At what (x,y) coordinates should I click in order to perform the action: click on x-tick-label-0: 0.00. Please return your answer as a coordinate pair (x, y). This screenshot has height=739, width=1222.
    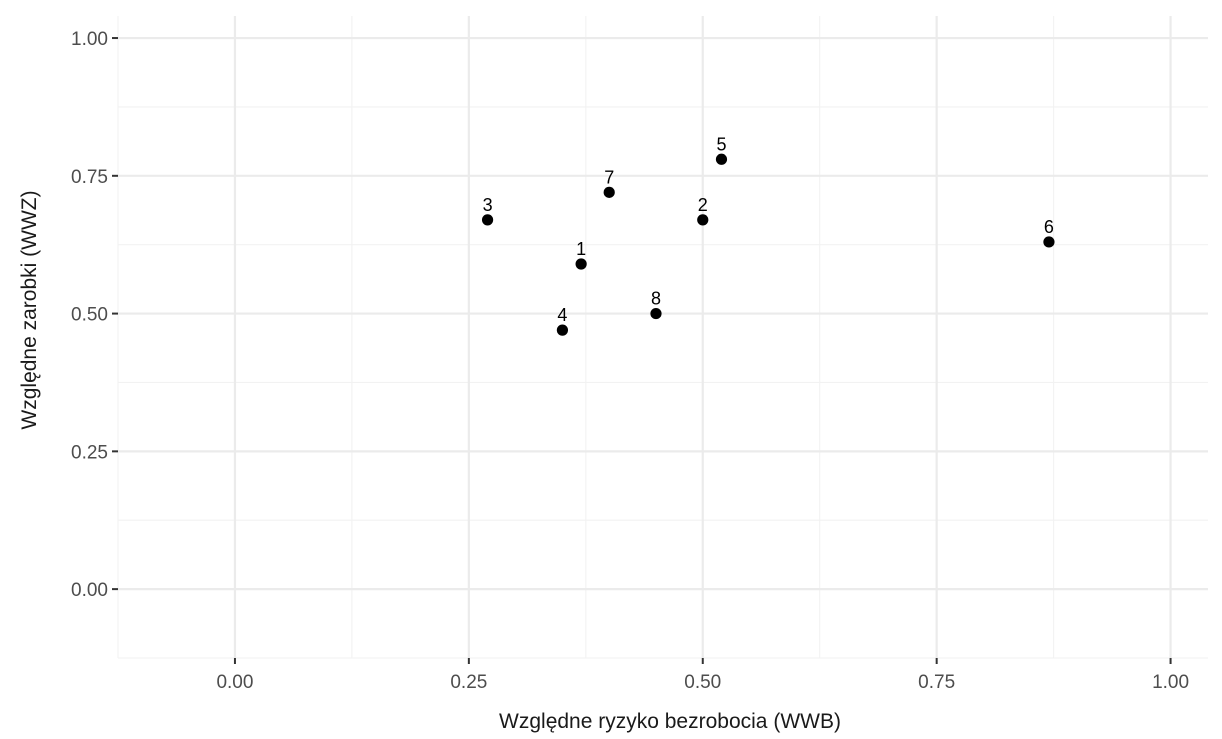
    Looking at the image, I should click on (234, 682).